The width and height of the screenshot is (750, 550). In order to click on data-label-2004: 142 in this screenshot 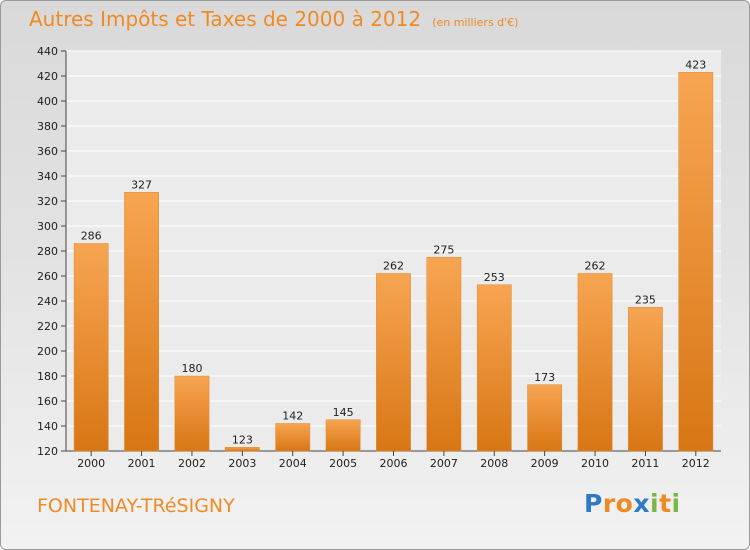, I will do `click(292, 416)`.